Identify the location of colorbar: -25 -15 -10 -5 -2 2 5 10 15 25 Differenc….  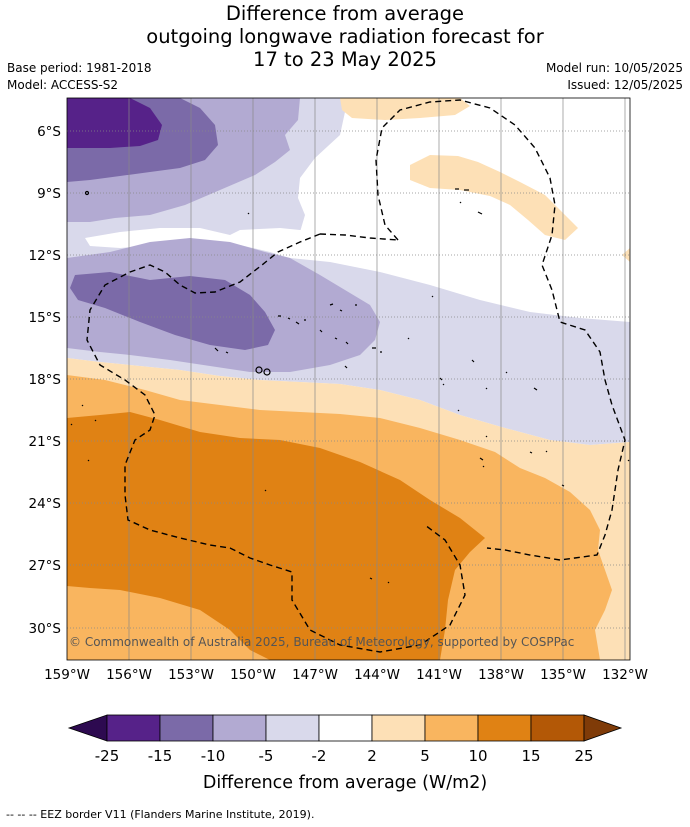
(345, 753).